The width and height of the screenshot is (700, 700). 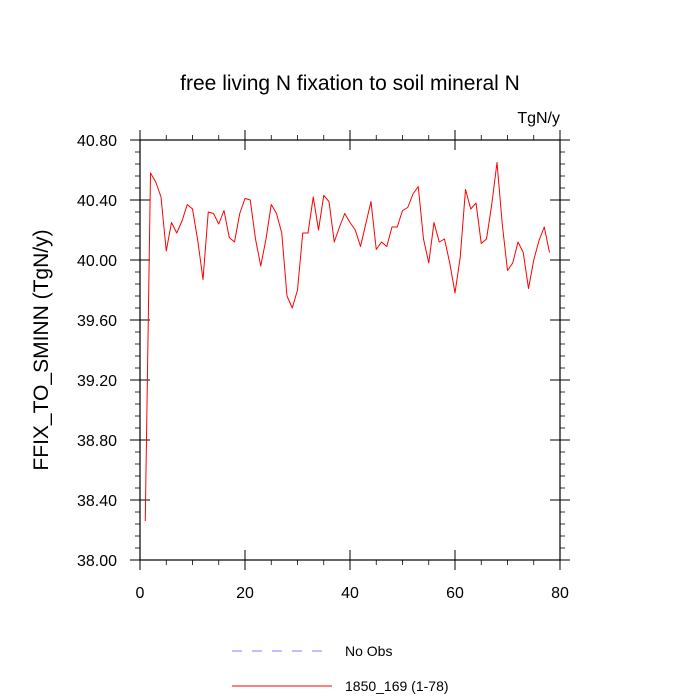 What do you see at coordinates (368, 651) in the screenshot?
I see `legend-label-no-obs: No Obs` at bounding box center [368, 651].